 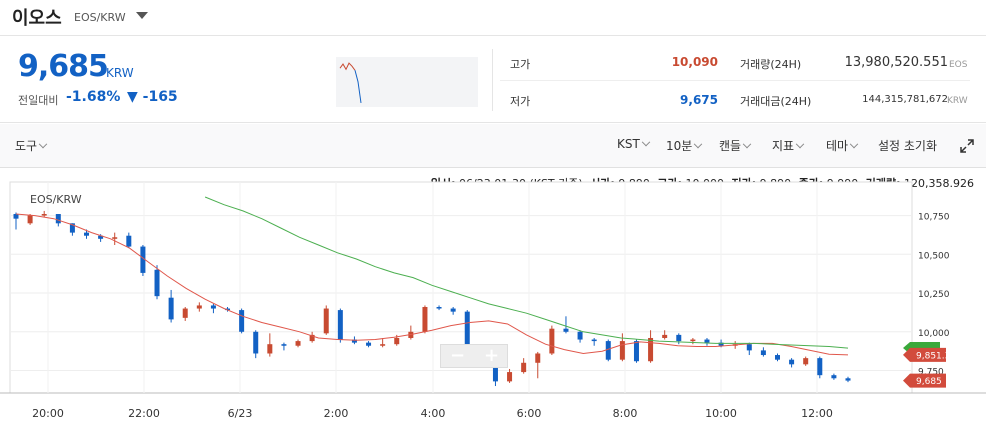 What do you see at coordinates (152, 97) in the screenshot?
I see `change-amount: ▼ -165` at bounding box center [152, 97].